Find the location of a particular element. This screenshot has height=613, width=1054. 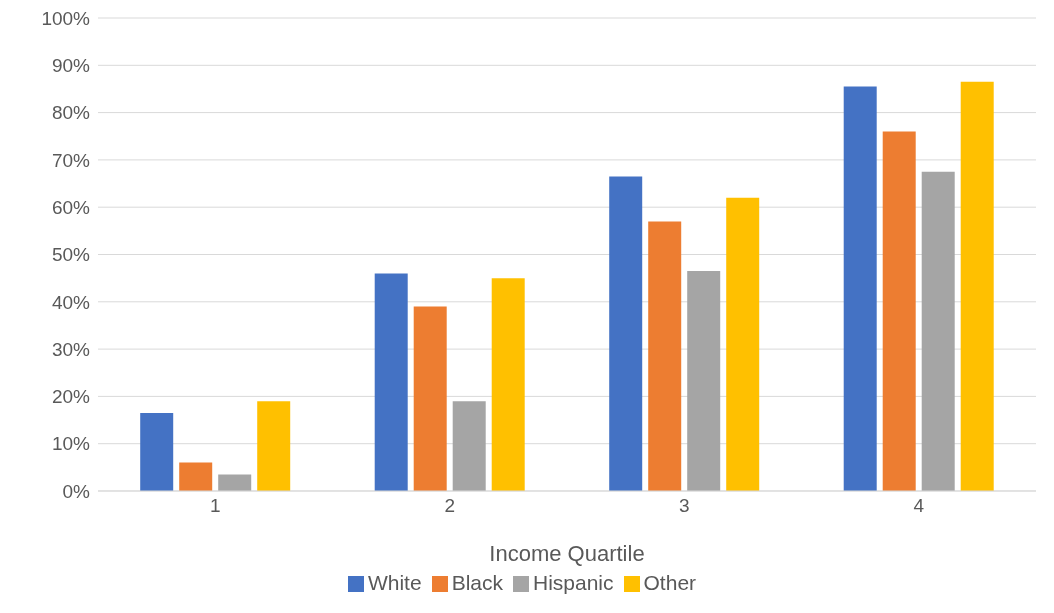

y-tick-label: 90% is located at coordinates (71, 66).